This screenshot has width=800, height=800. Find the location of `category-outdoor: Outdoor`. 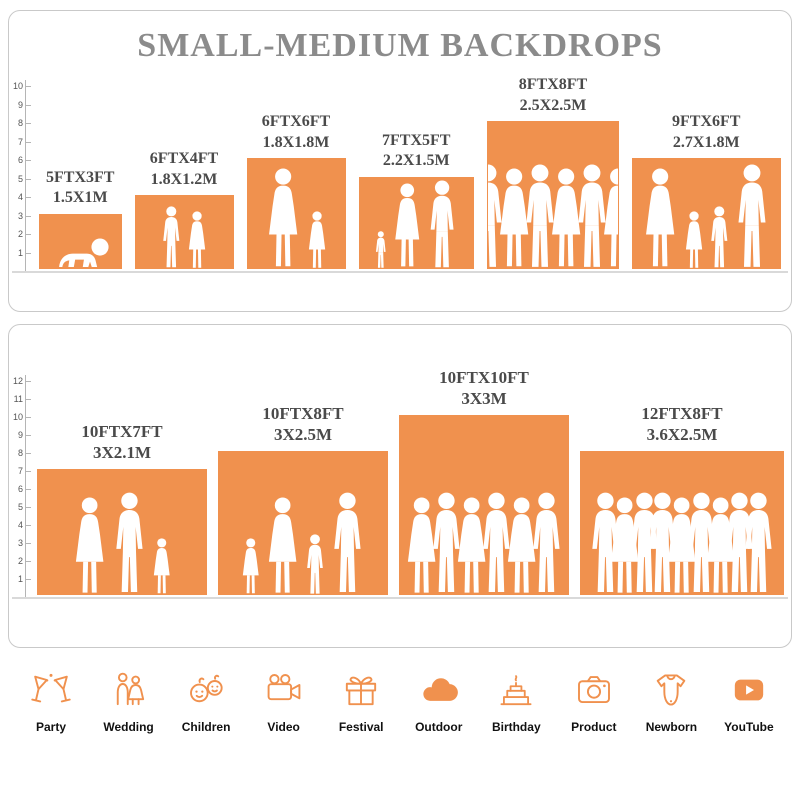

category-outdoor: Outdoor is located at coordinates (439, 700).